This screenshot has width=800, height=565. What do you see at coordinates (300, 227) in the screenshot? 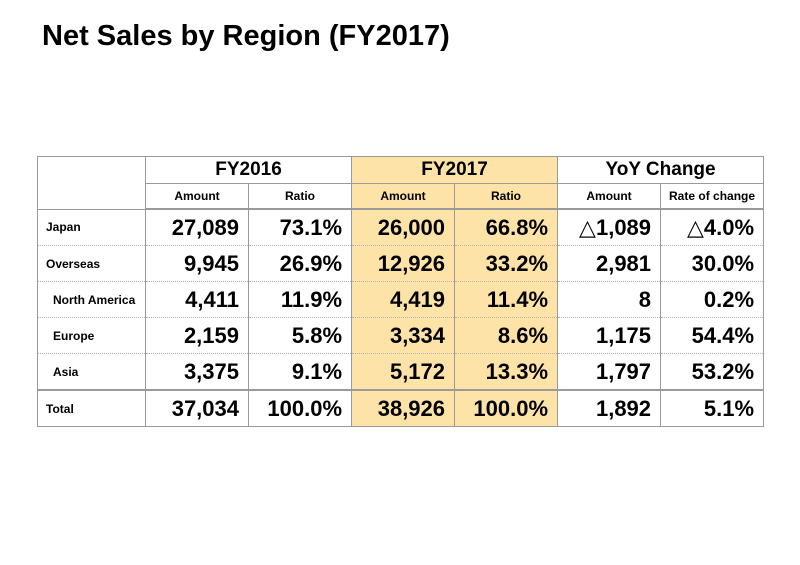
I see `table-cell: 73.1%` at bounding box center [300, 227].